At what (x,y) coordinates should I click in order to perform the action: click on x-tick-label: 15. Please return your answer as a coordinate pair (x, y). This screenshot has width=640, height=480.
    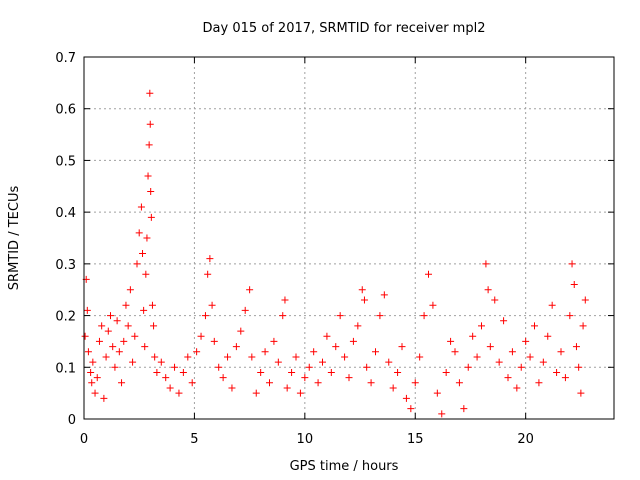
    Looking at the image, I should click on (415, 439).